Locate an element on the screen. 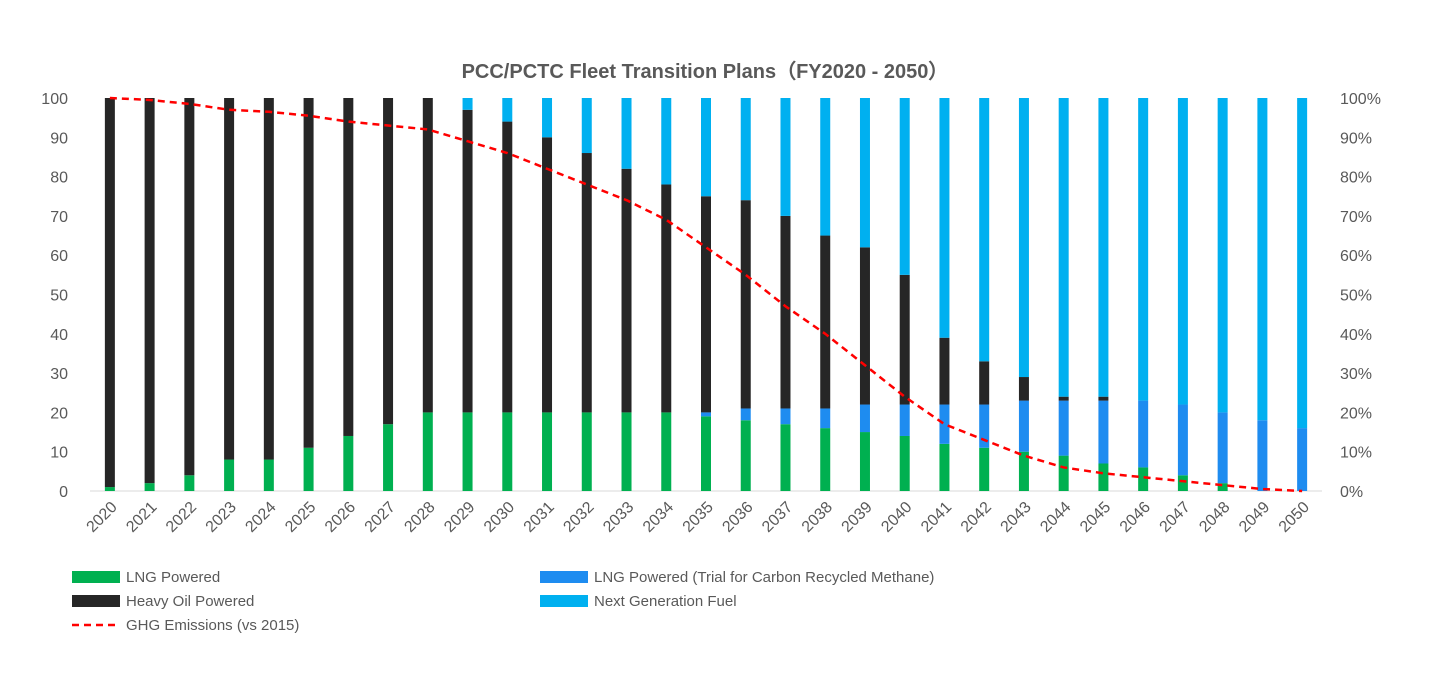  bar-lng-powered-2029 is located at coordinates (467, 451).